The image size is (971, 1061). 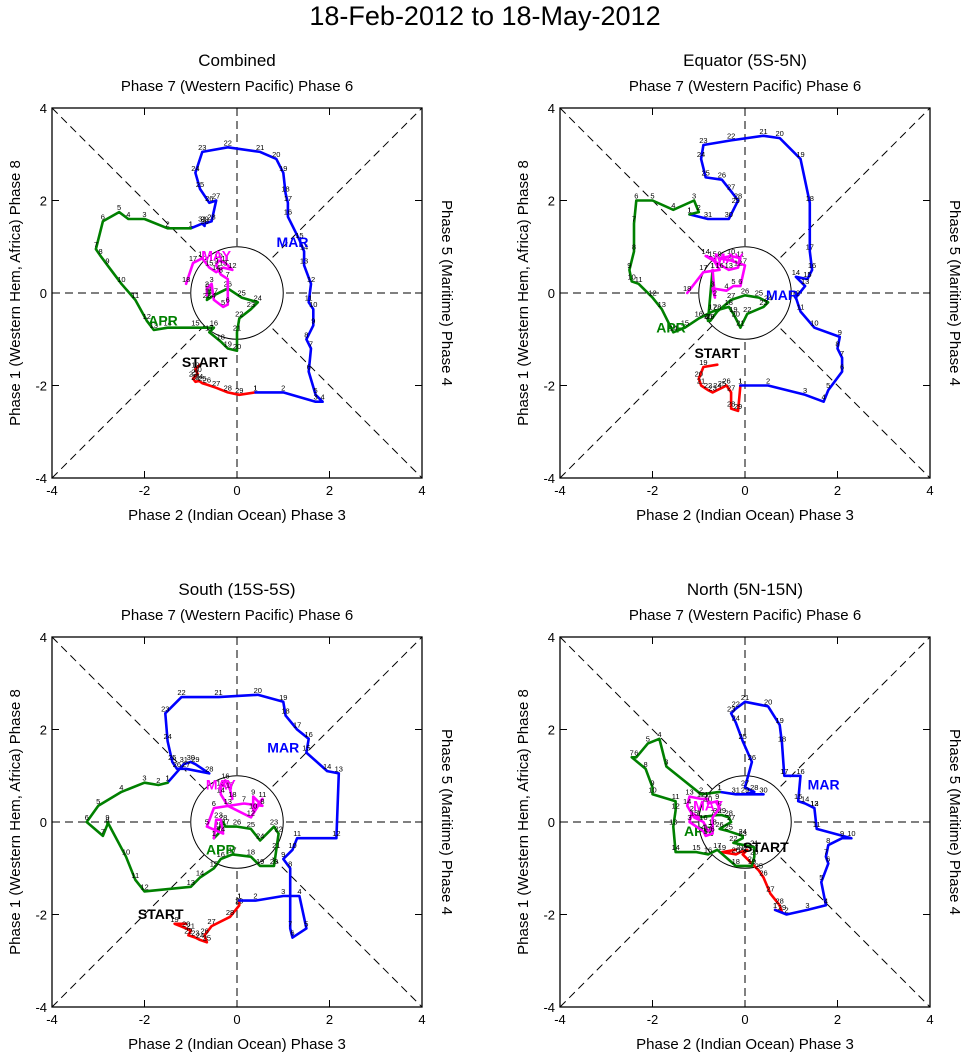 I want to click on top-phase-label: Phase 7 (Western Pacific) Phase 6, so click(x=745, y=86).